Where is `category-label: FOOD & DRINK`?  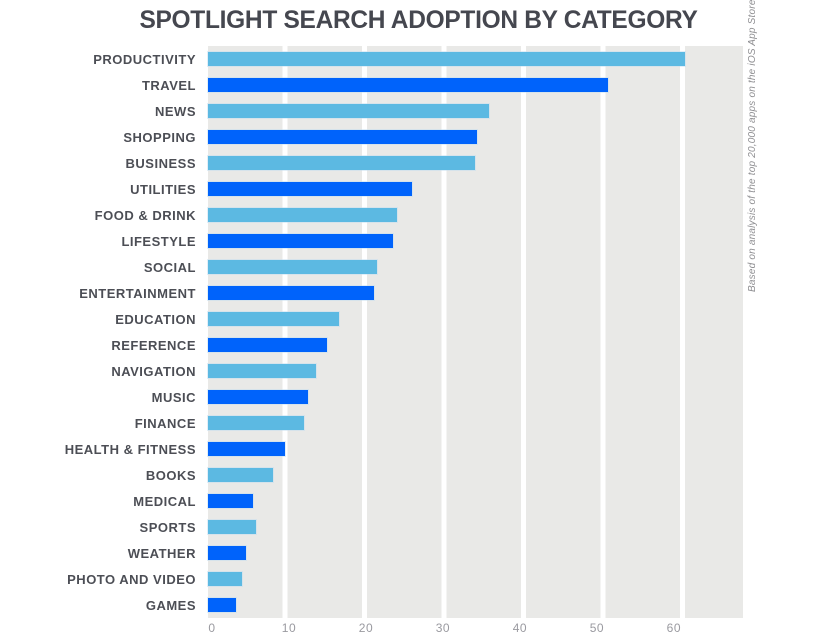 category-label: FOOD & DRINK is located at coordinates (145, 215).